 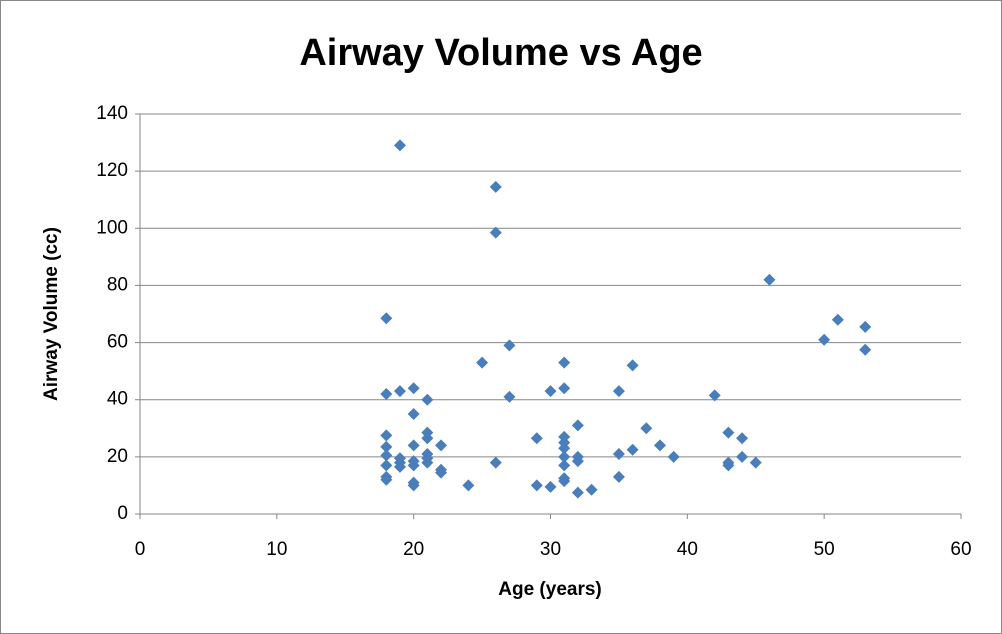 What do you see at coordinates (122, 513) in the screenshot?
I see `y-tick-label: 0` at bounding box center [122, 513].